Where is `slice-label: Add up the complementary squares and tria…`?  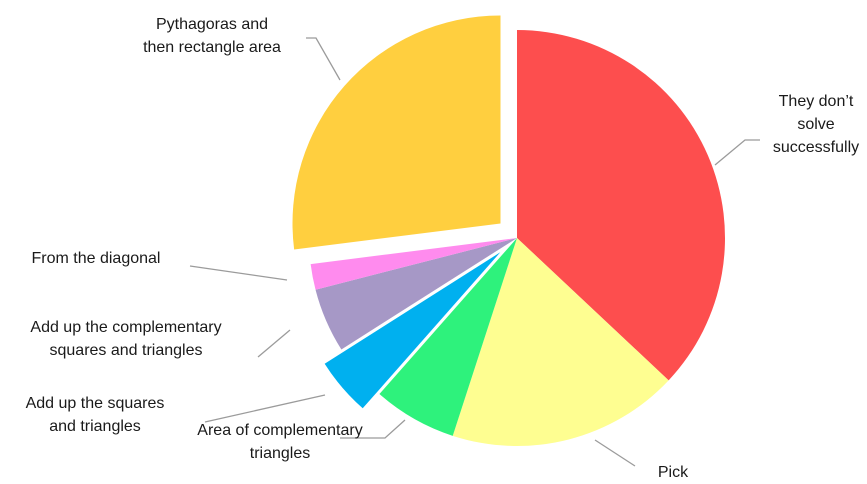 slice-label: Add up the complementary squares and tria… is located at coordinates (125, 339).